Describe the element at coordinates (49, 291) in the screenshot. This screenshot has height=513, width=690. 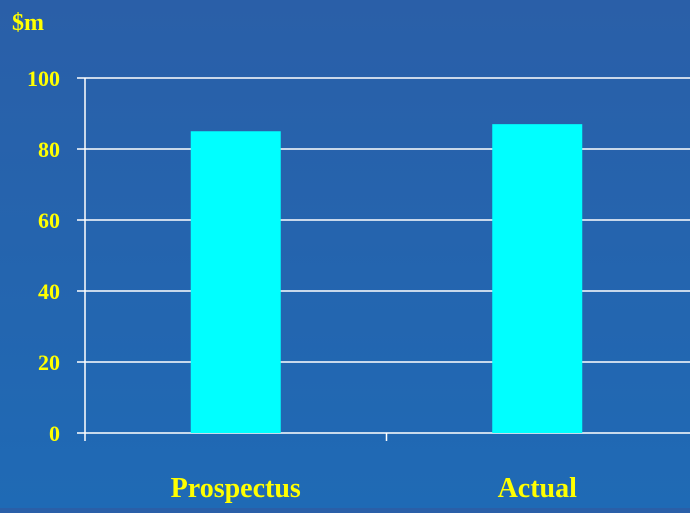
I see `y-tick-label: 40` at that location.